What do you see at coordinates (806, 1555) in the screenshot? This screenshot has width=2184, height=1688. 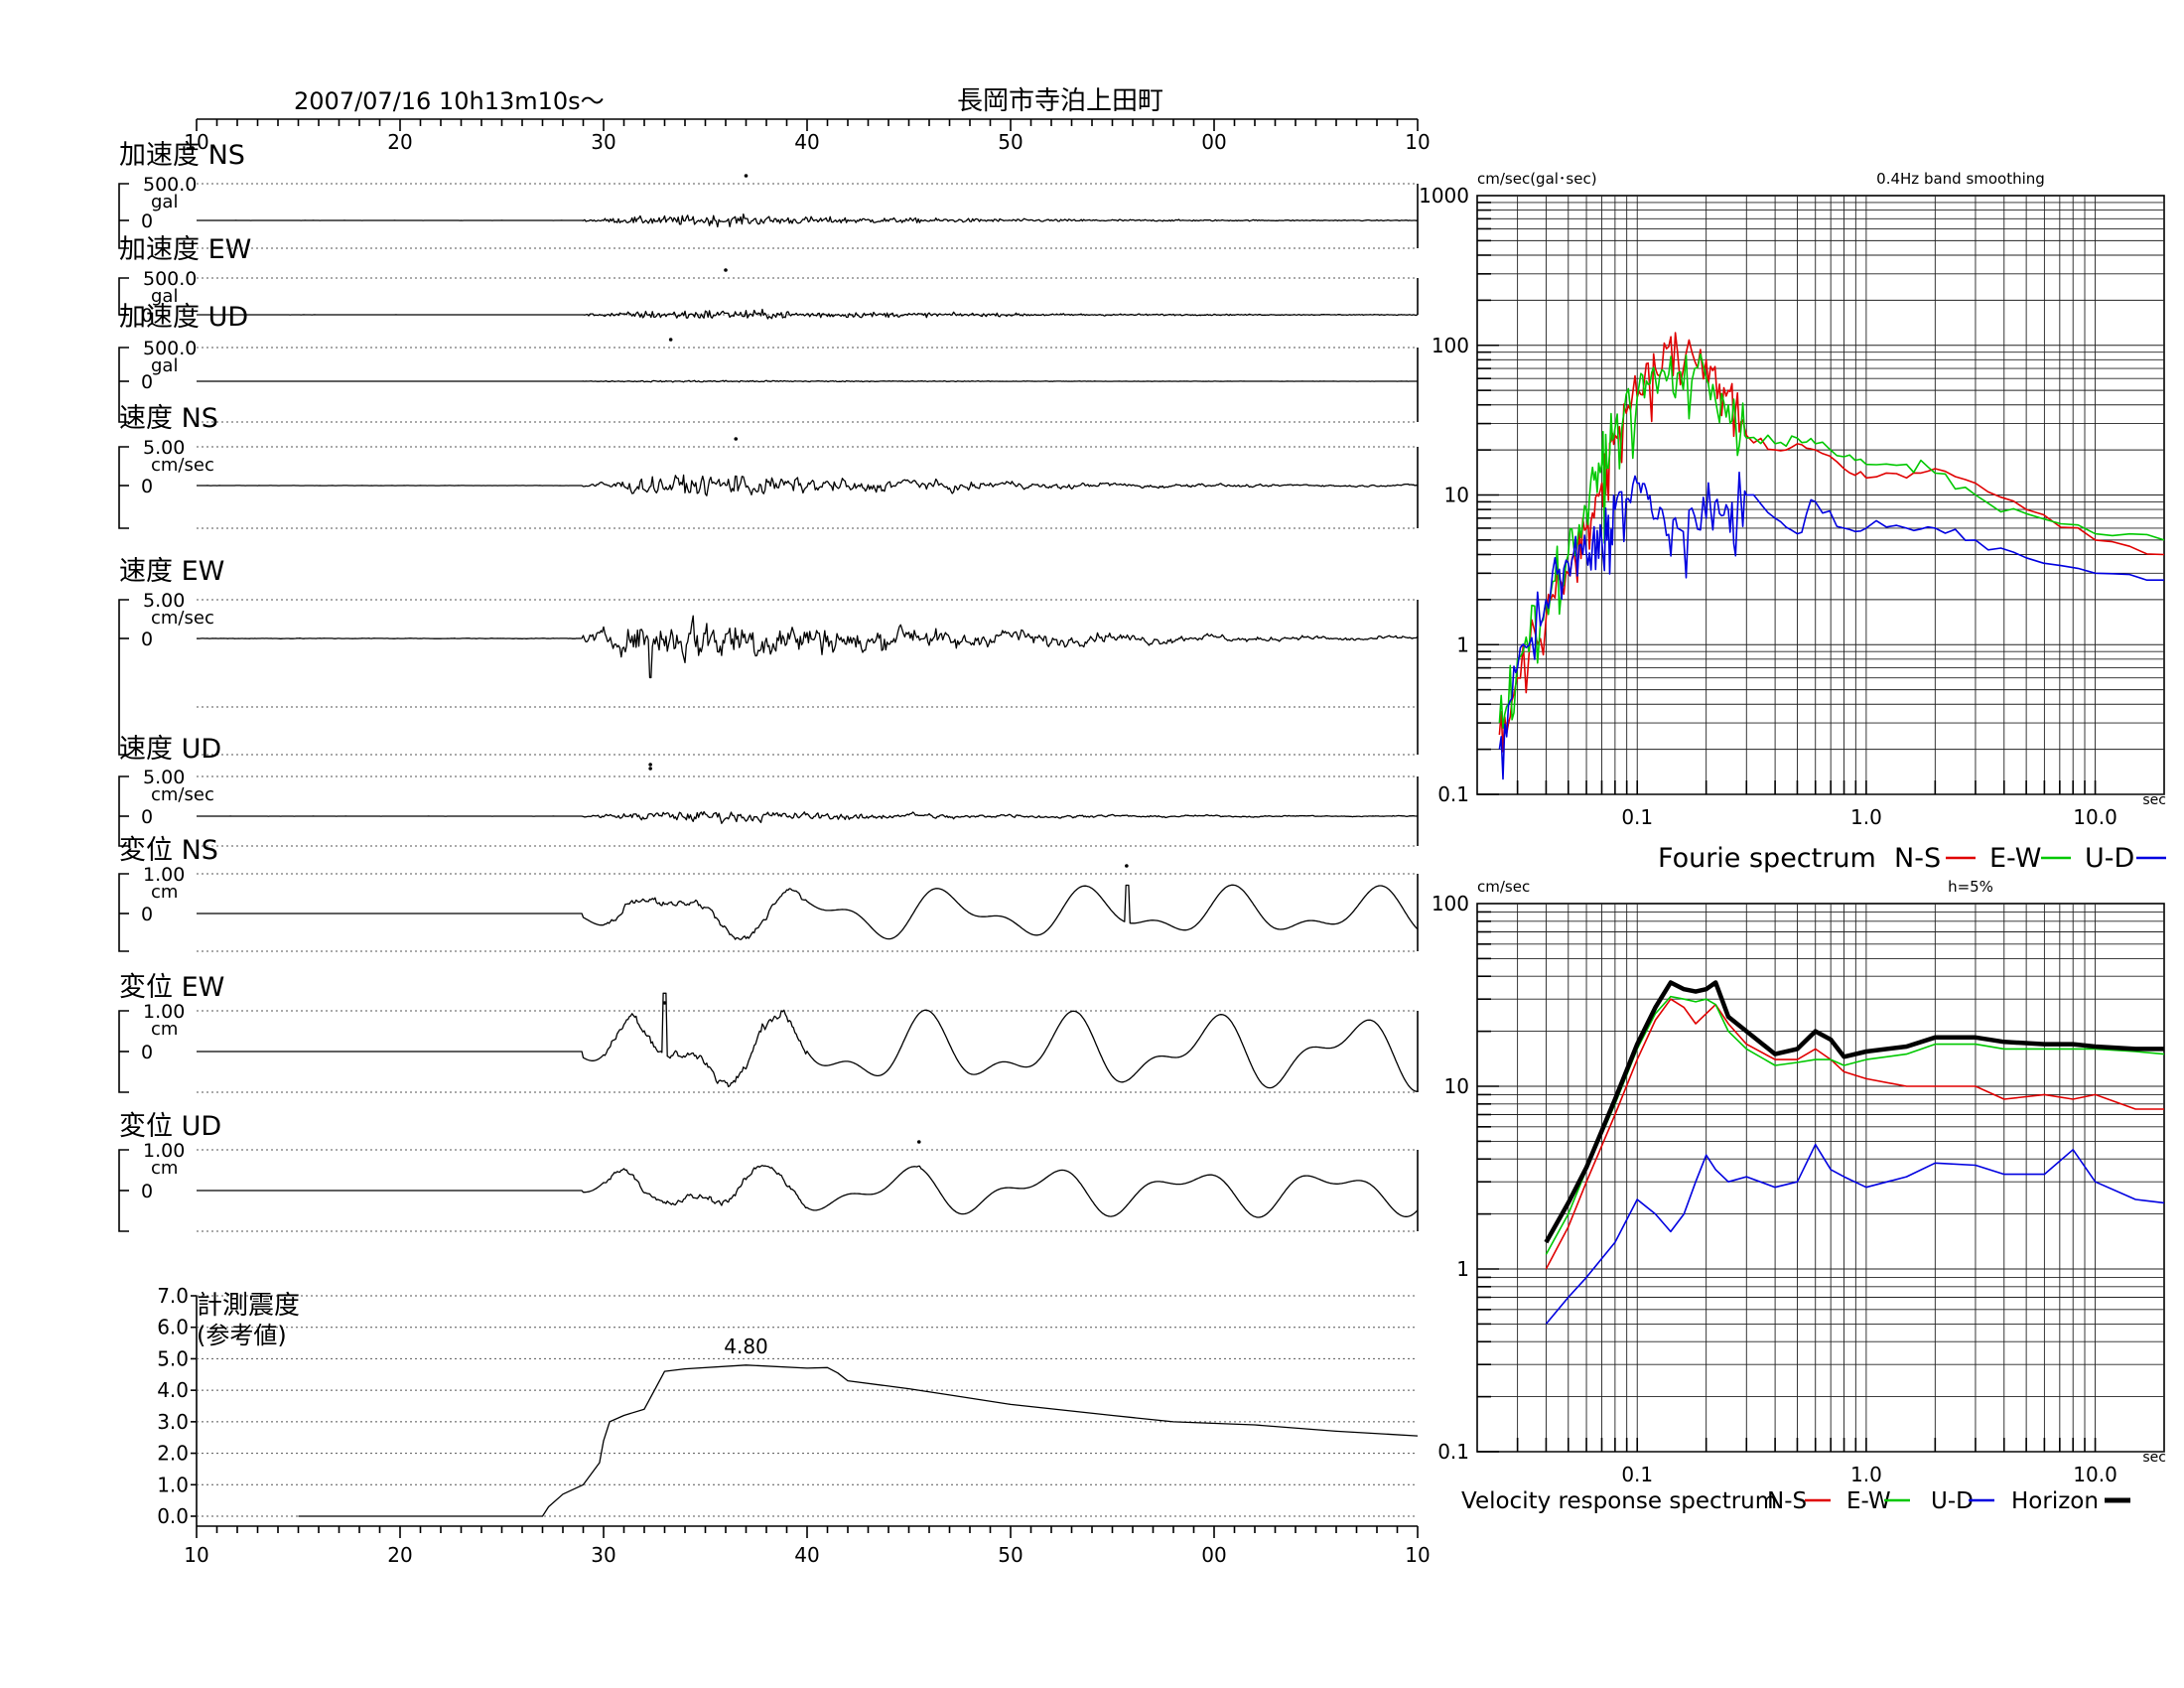 I see `intensity-time-tick-label: 40` at bounding box center [806, 1555].